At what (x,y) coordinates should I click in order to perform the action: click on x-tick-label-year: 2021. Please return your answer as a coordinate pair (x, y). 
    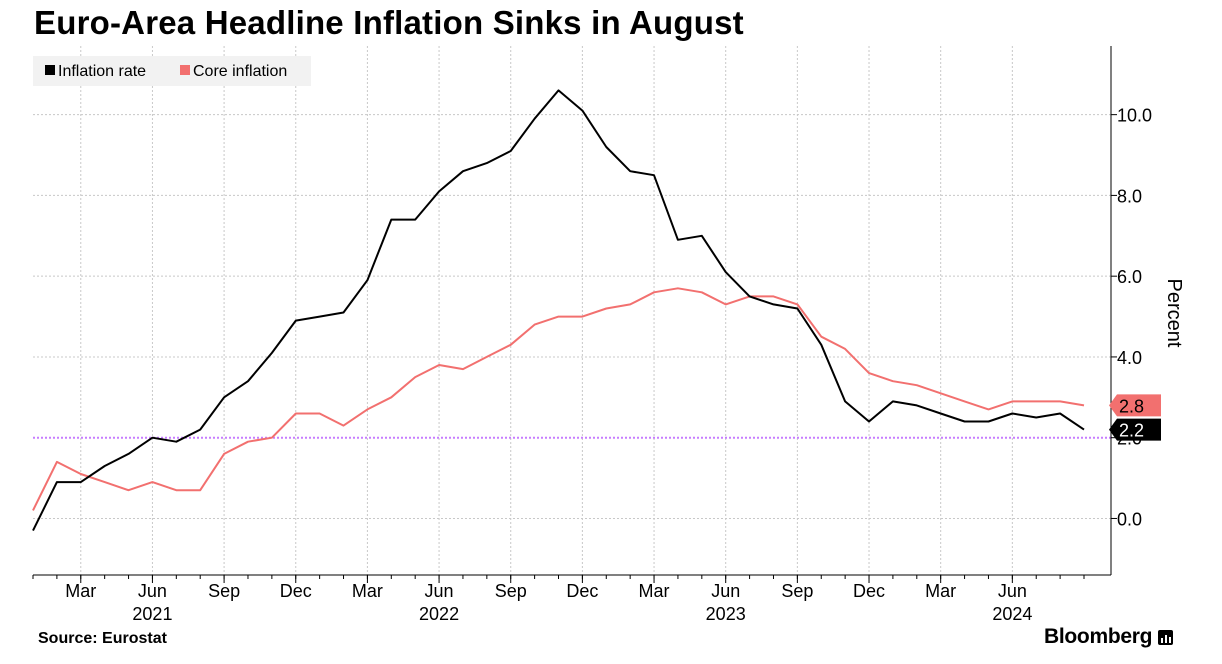
    Looking at the image, I should click on (152, 614).